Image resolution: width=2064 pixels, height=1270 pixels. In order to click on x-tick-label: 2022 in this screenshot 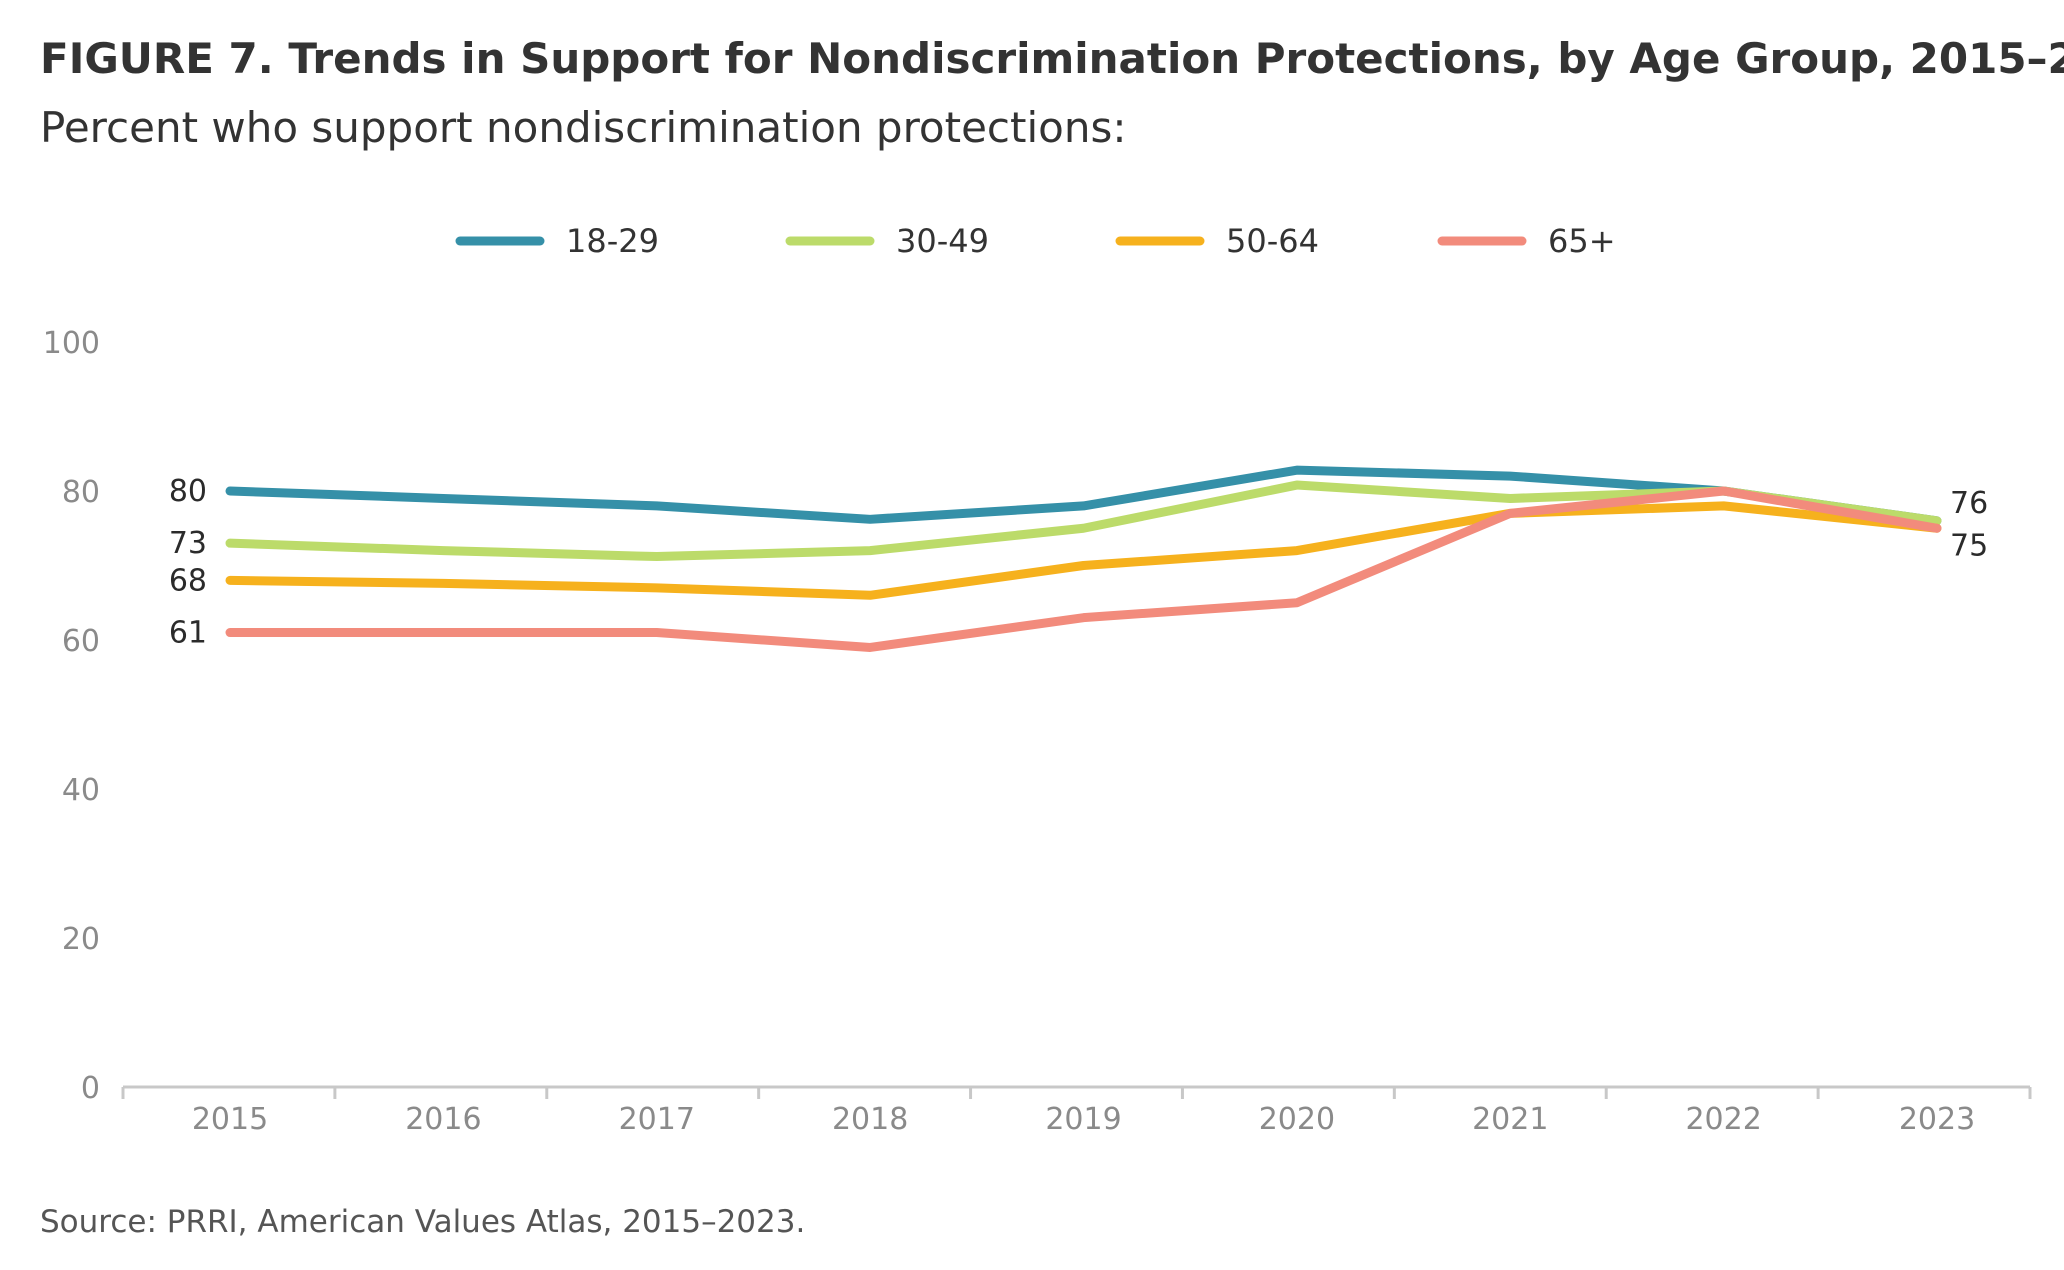, I will do `click(1723, 1119)`.